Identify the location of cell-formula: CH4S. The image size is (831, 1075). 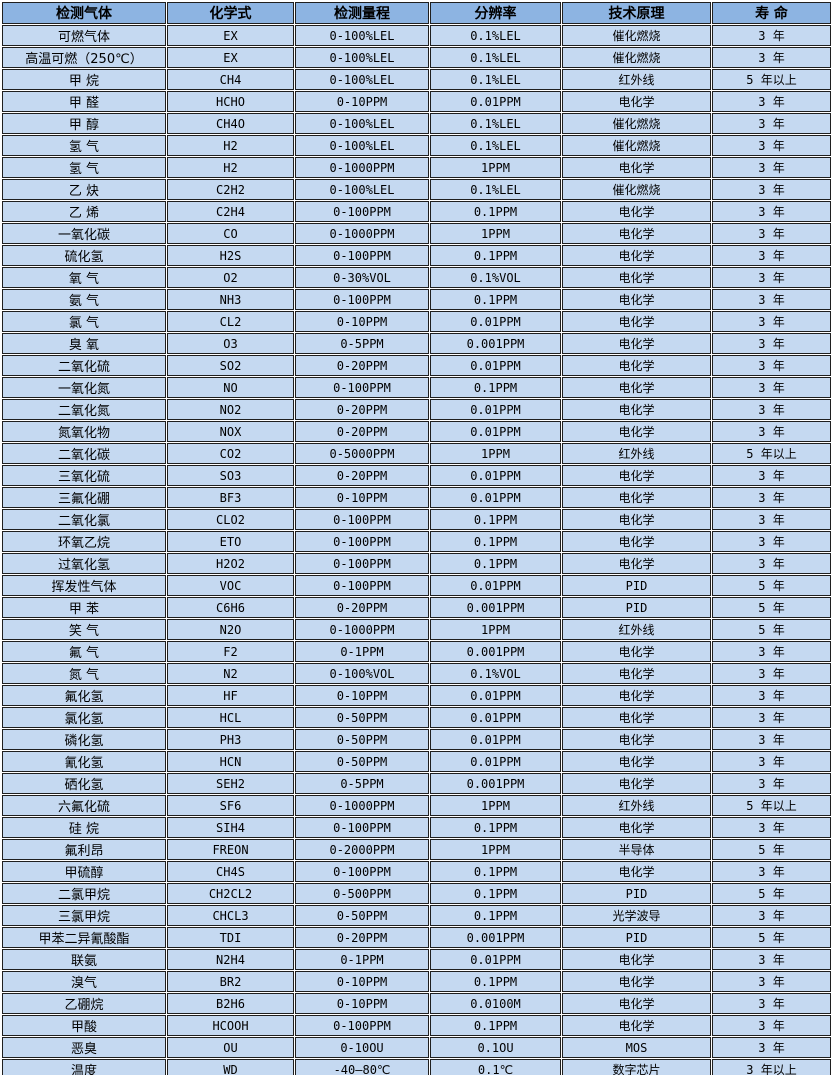
(230, 871).